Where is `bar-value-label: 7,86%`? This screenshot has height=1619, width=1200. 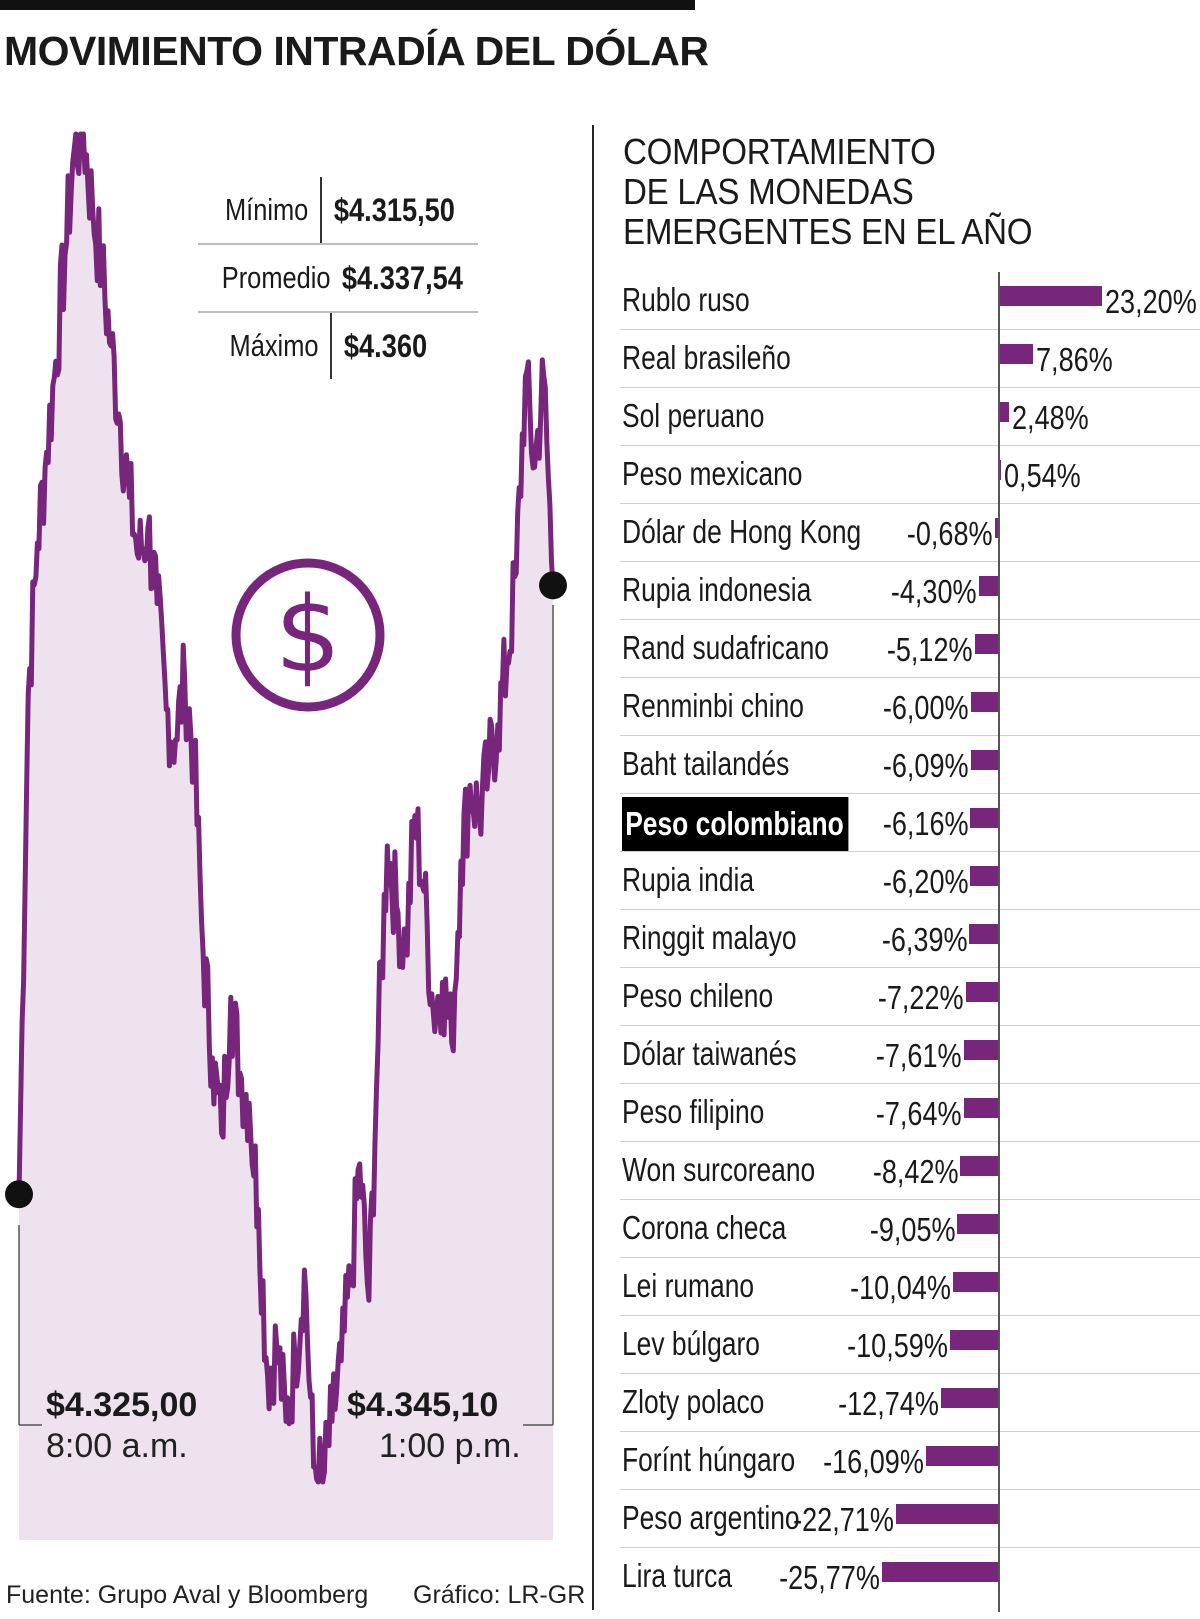 bar-value-label: 7,86% is located at coordinates (1075, 359).